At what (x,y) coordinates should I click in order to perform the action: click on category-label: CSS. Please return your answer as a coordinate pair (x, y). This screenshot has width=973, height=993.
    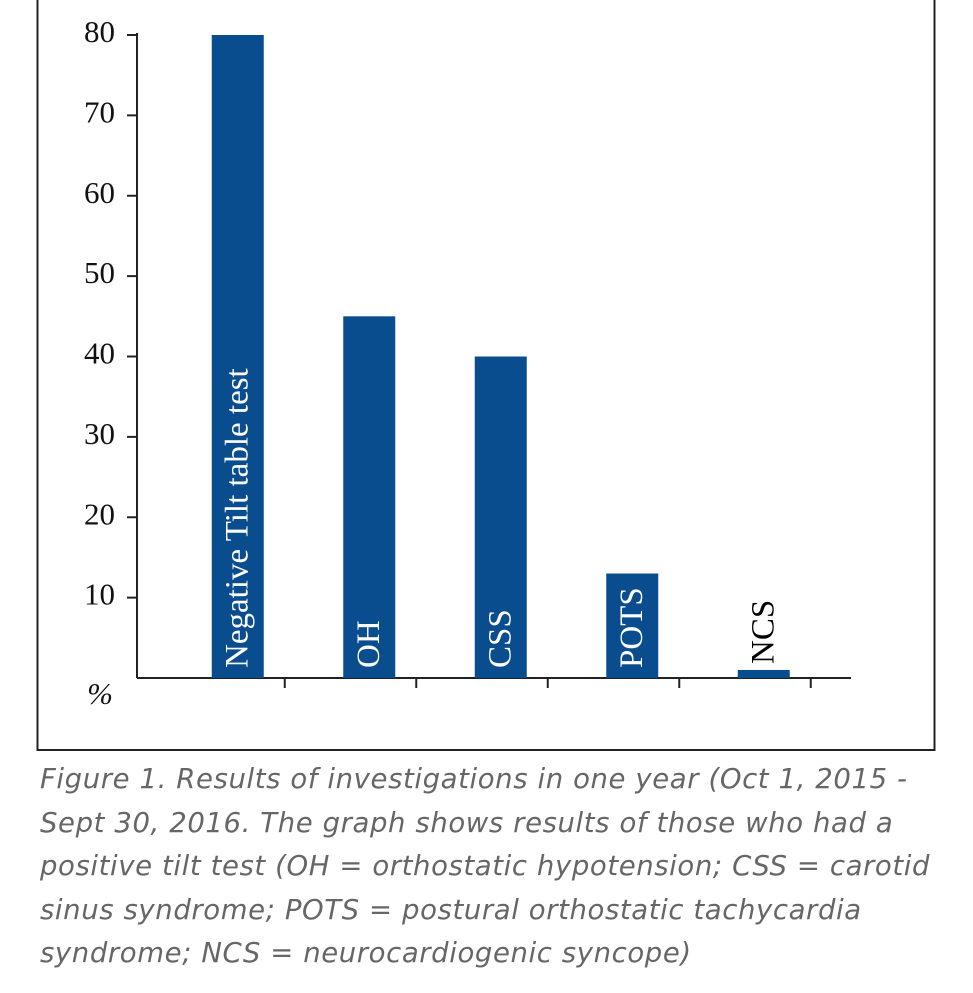
    Looking at the image, I should click on (500, 638).